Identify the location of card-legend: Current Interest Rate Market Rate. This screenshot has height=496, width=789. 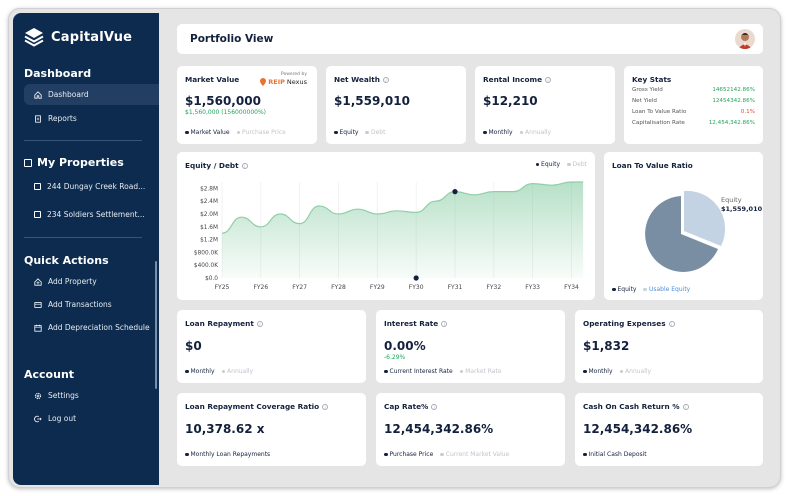
(443, 371).